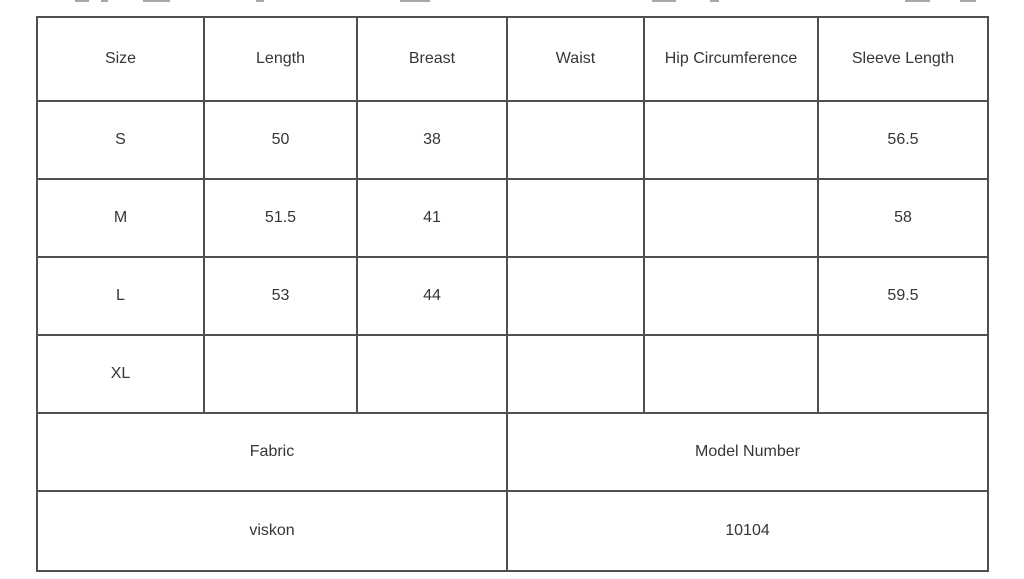 This screenshot has width=1024, height=579. What do you see at coordinates (747, 531) in the screenshot?
I see `cell-model-number-value: 10104` at bounding box center [747, 531].